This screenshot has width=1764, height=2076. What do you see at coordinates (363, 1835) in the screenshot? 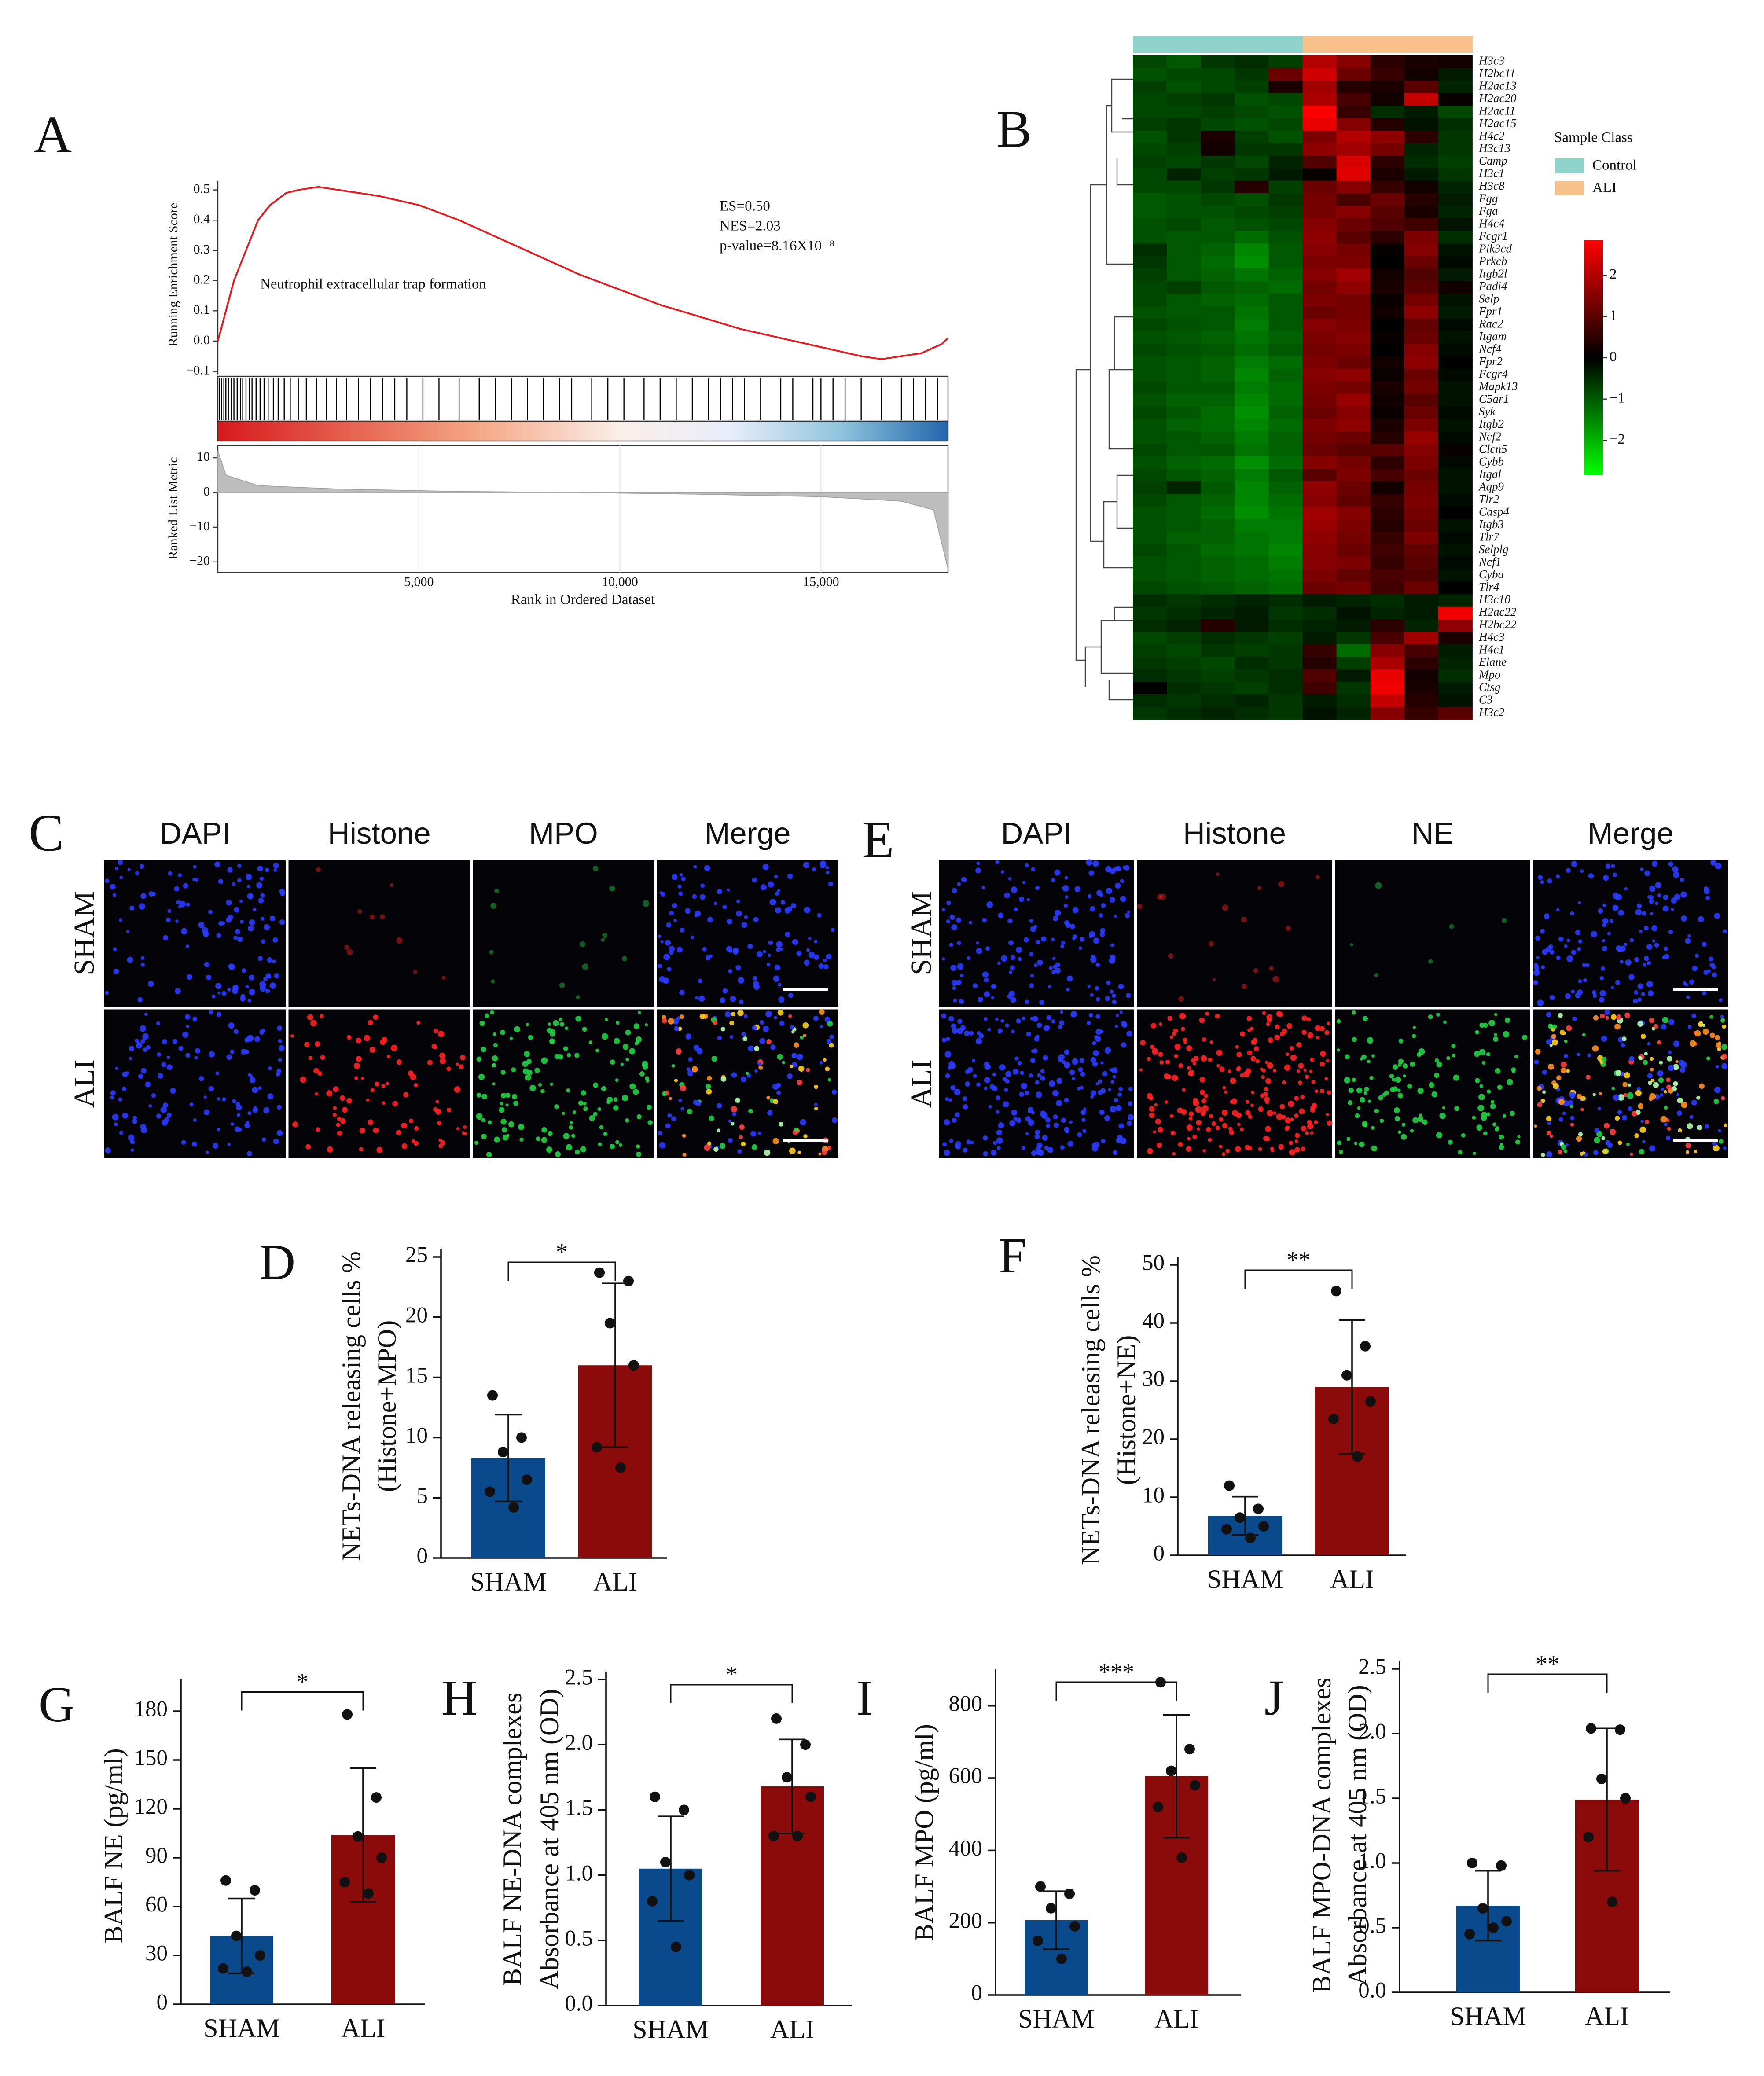
I see `error-bar` at bounding box center [363, 1835].